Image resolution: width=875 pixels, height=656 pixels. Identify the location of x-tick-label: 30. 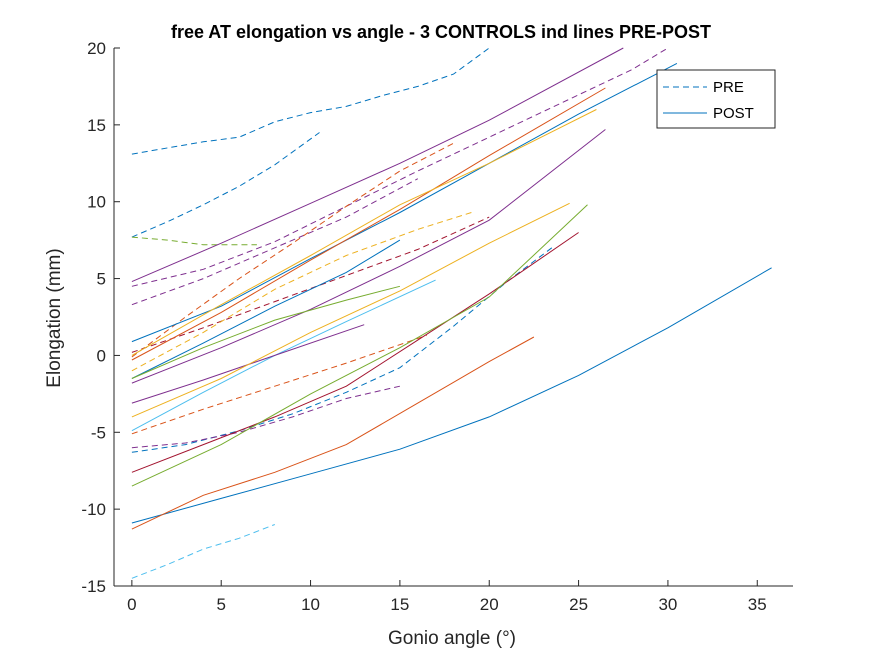
(667, 604).